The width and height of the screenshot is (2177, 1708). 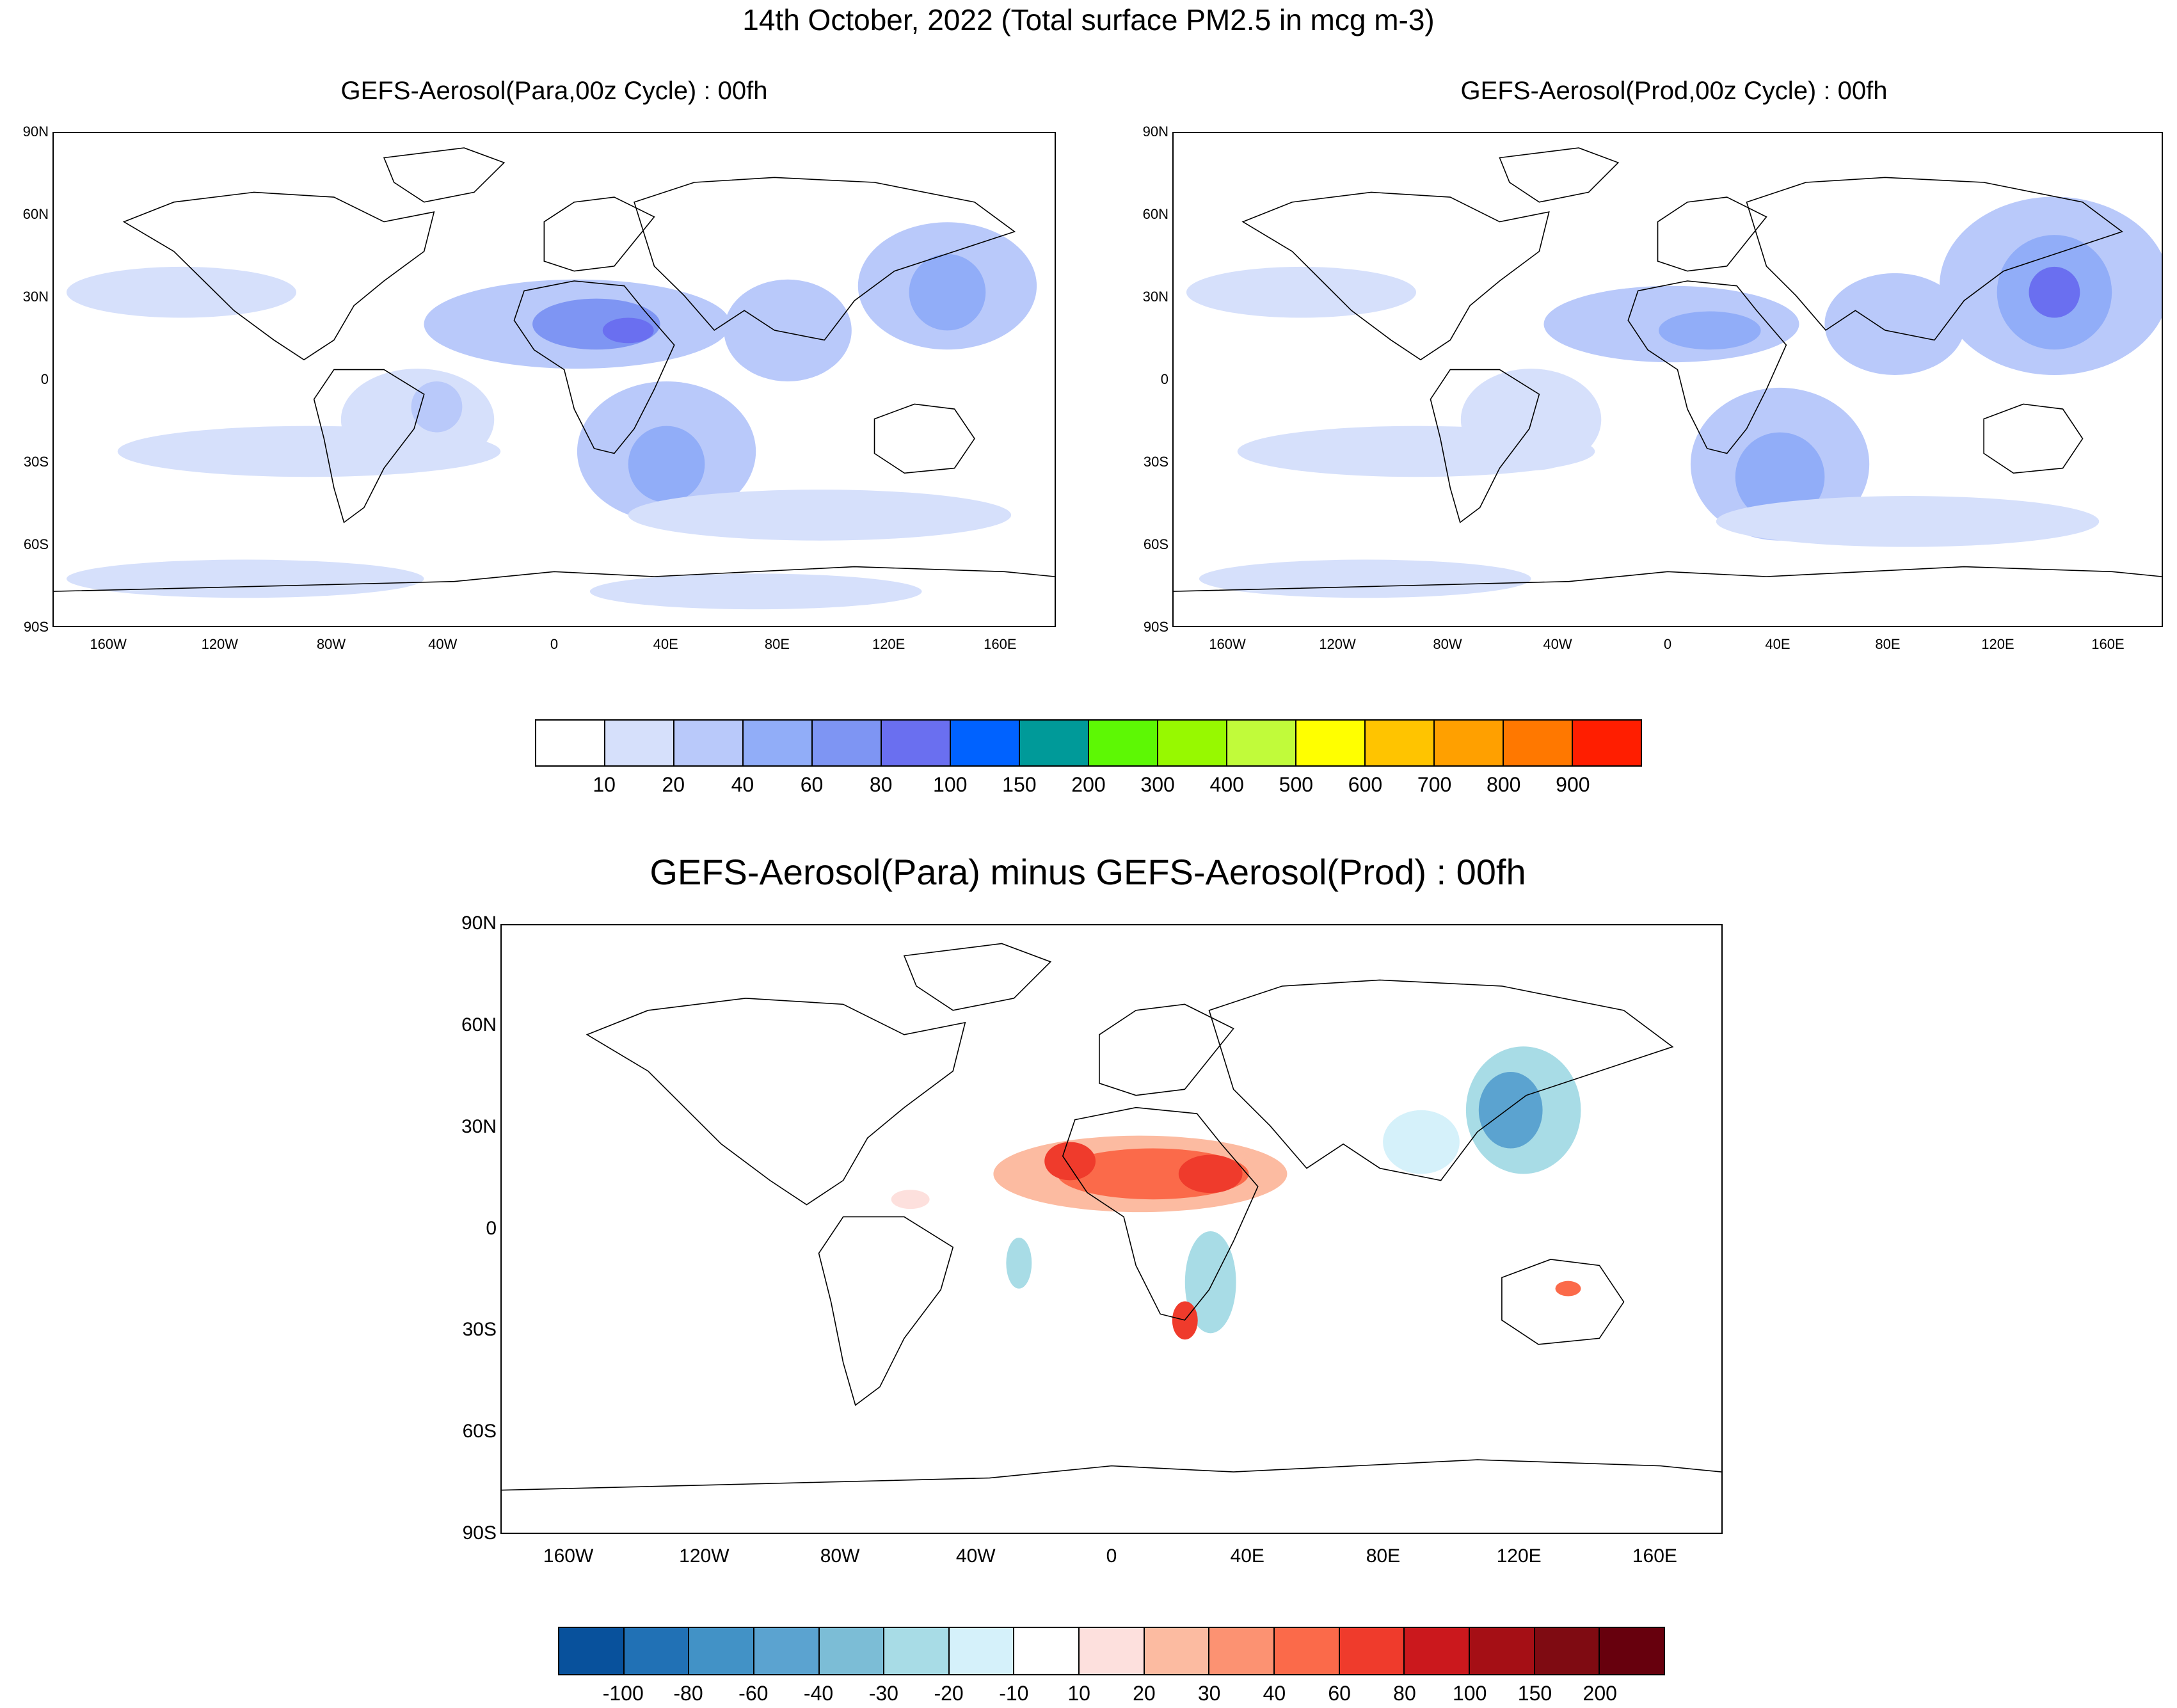 I want to click on diff-lon-label: 120E, so click(x=1519, y=1556).